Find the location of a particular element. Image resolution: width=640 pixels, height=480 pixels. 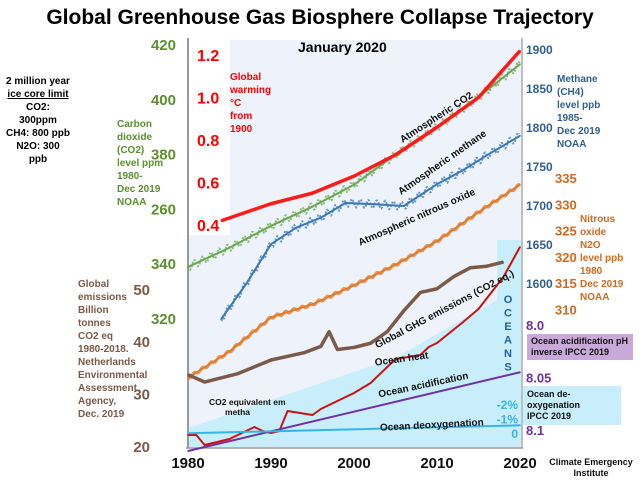

warming-tick-label: 1.2 is located at coordinates (208, 56).